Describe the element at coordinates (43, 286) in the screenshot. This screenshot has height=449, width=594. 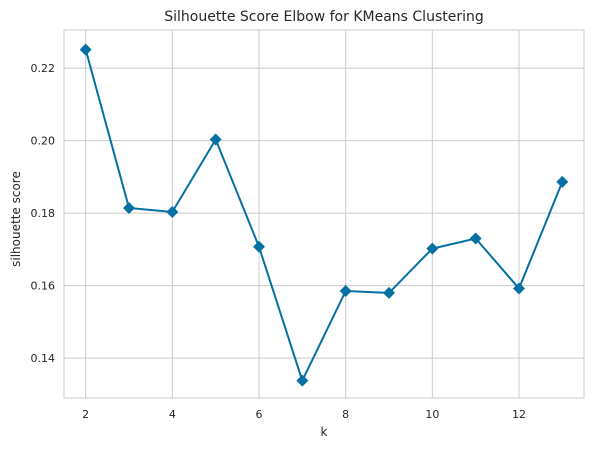
I see `y-tick-label: 0.16` at that location.